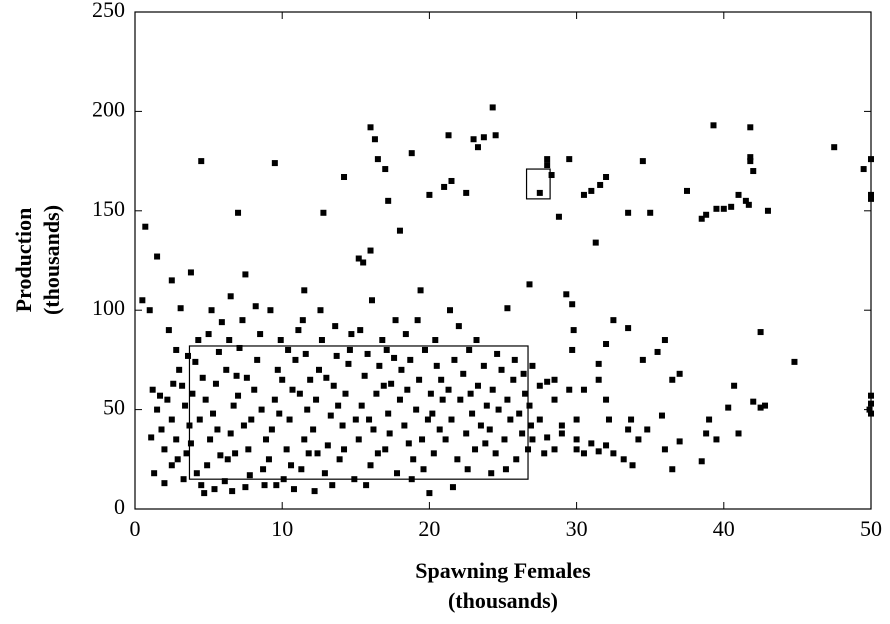 The image size is (890, 624). Describe the element at coordinates (119, 506) in the screenshot. I see `y-tick-label: 0` at that location.